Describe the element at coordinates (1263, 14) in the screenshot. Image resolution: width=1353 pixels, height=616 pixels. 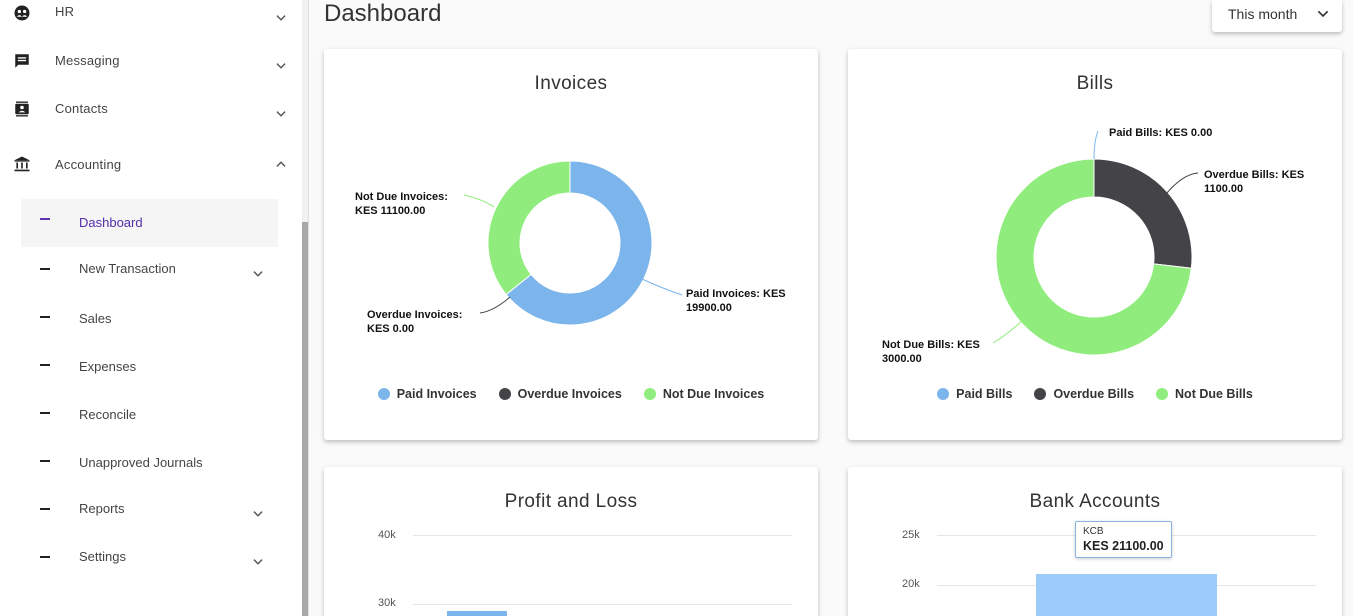
I see `period-select-value: This month` at that location.